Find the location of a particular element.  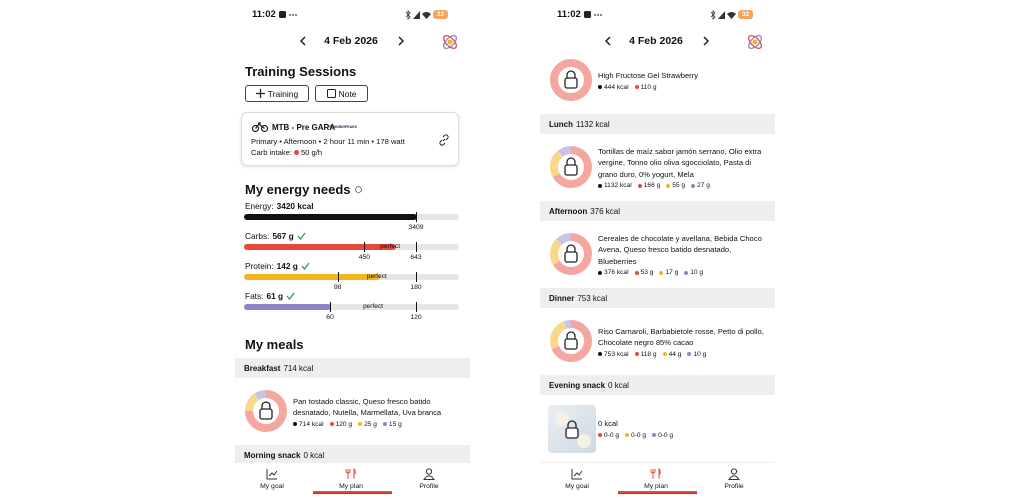

bar-label: Fats: 61 g is located at coordinates (270, 296).